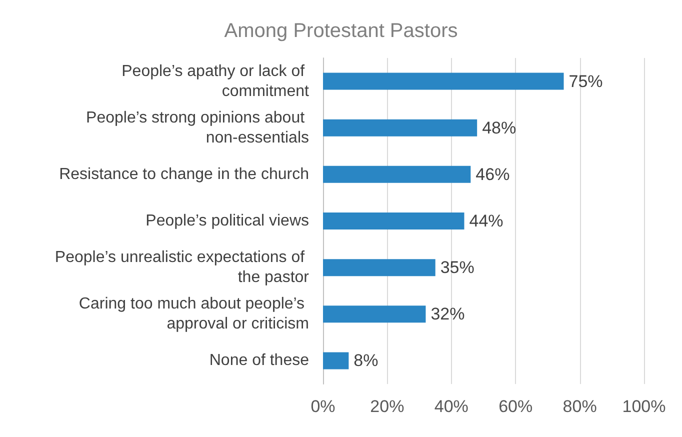 The width and height of the screenshot is (682, 437). Describe the element at coordinates (579, 406) in the screenshot. I see `x-tick-label: 80%` at that location.